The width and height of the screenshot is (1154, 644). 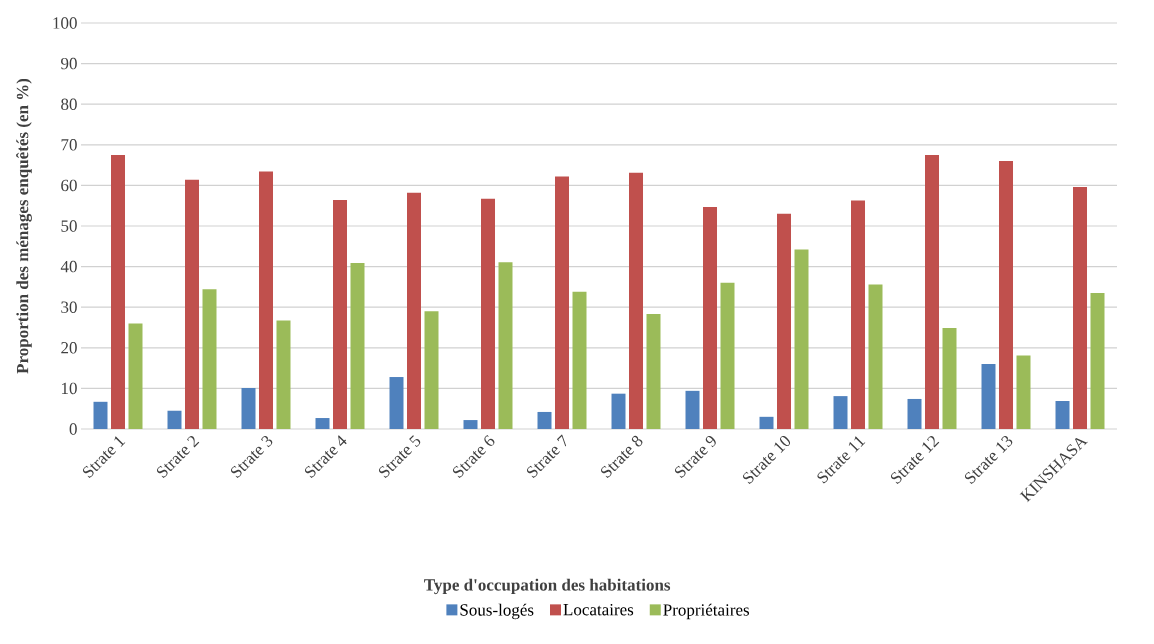 What do you see at coordinates (69, 388) in the screenshot?
I see `y-tick-label: 10` at bounding box center [69, 388].